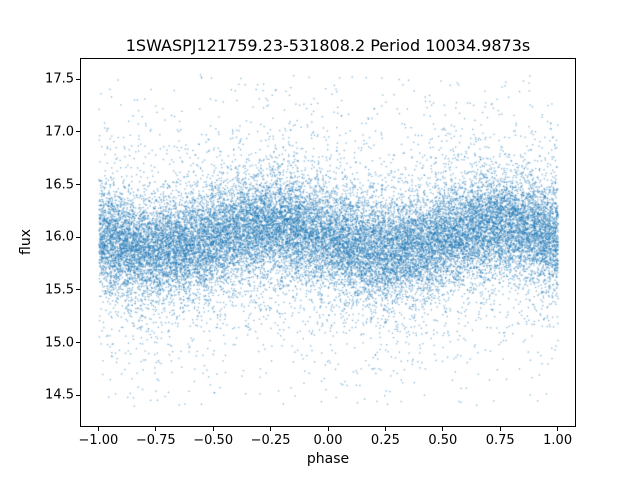 Image resolution: width=640 pixels, height=480 pixels. Describe the element at coordinates (59, 343) in the screenshot. I see `y-tick-label: 15.0` at that location.